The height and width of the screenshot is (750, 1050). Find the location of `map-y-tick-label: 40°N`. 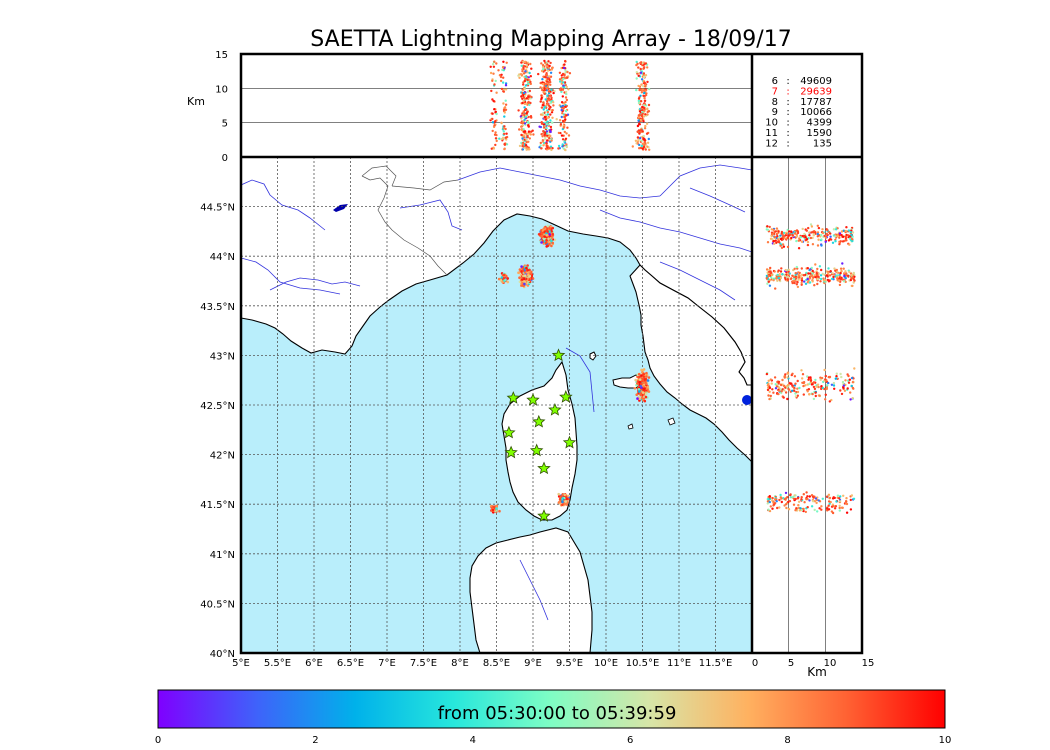

map-y-tick-label: 40°N is located at coordinates (222, 654).